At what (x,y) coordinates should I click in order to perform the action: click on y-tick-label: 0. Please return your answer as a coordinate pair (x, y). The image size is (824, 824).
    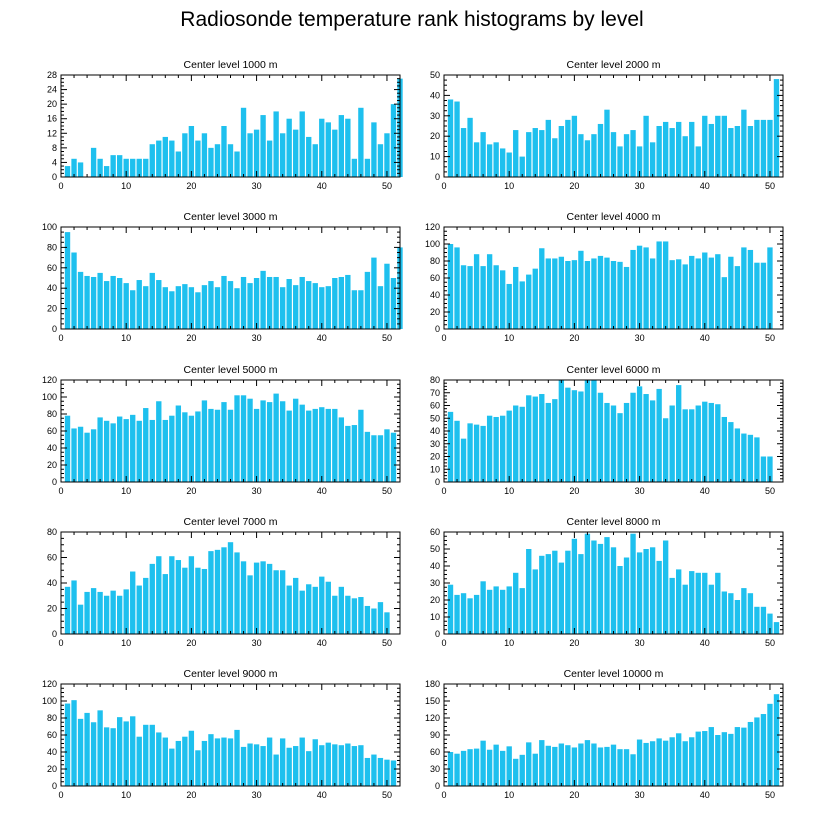
    Looking at the image, I should click on (437, 634).